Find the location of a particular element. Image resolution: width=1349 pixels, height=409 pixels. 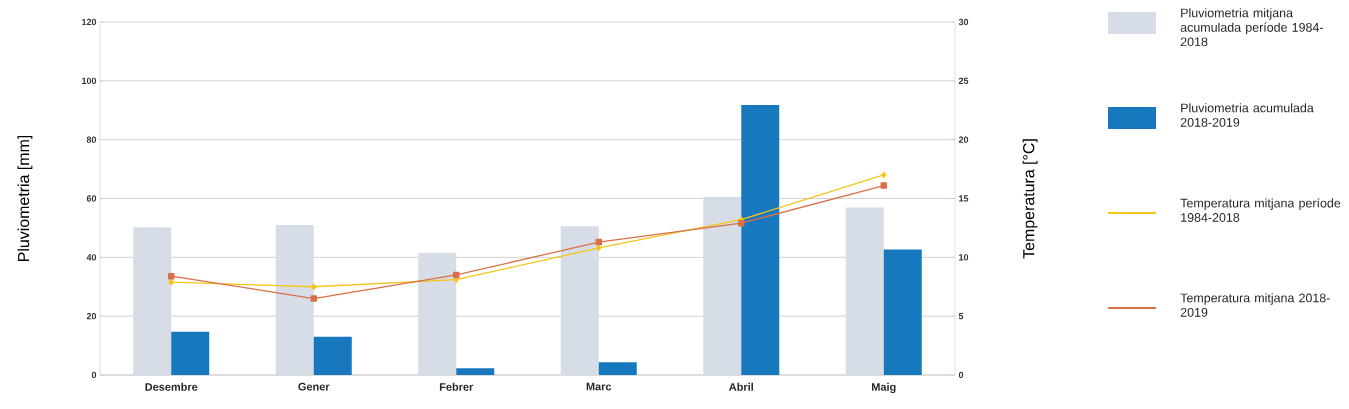

x-tick-label: Febrer is located at coordinates (456, 386).